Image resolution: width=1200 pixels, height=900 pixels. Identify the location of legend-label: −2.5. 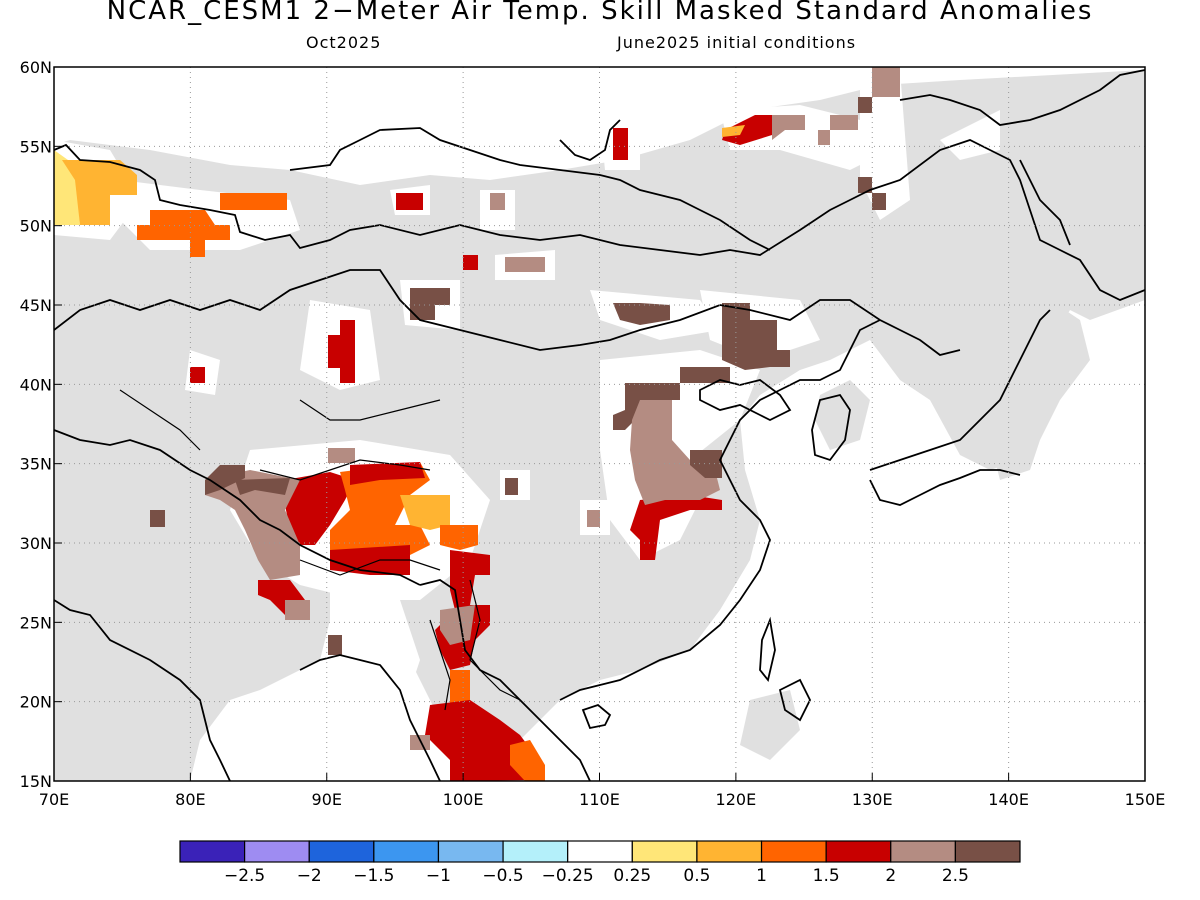
(244, 876).